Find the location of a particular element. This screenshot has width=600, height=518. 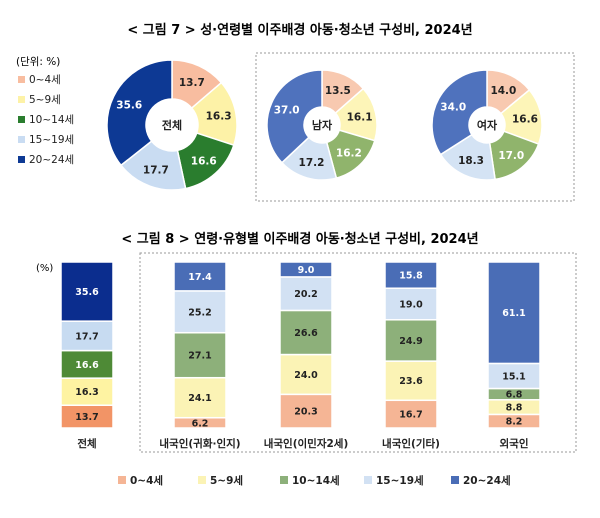

bar-label-전체-15-19세: 17.7 is located at coordinates (86, 336).